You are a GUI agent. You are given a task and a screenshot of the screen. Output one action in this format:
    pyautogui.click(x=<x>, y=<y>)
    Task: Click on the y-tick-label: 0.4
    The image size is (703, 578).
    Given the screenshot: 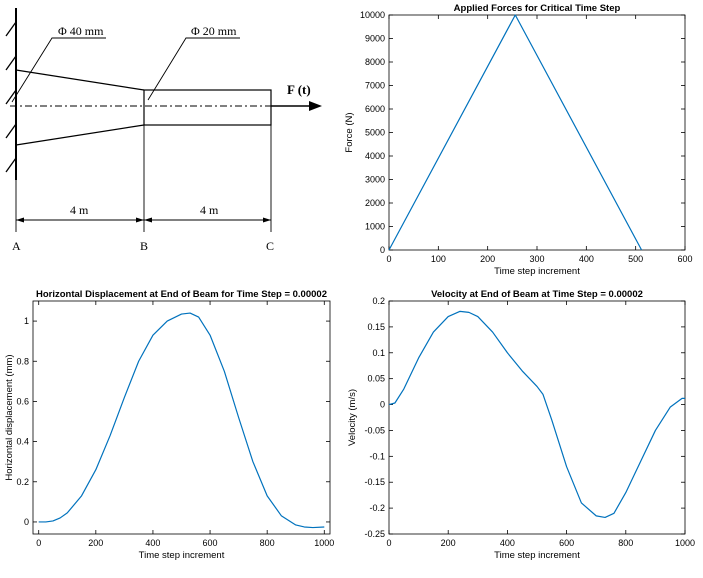 What is the action you would take?
    pyautogui.click(x=22, y=442)
    